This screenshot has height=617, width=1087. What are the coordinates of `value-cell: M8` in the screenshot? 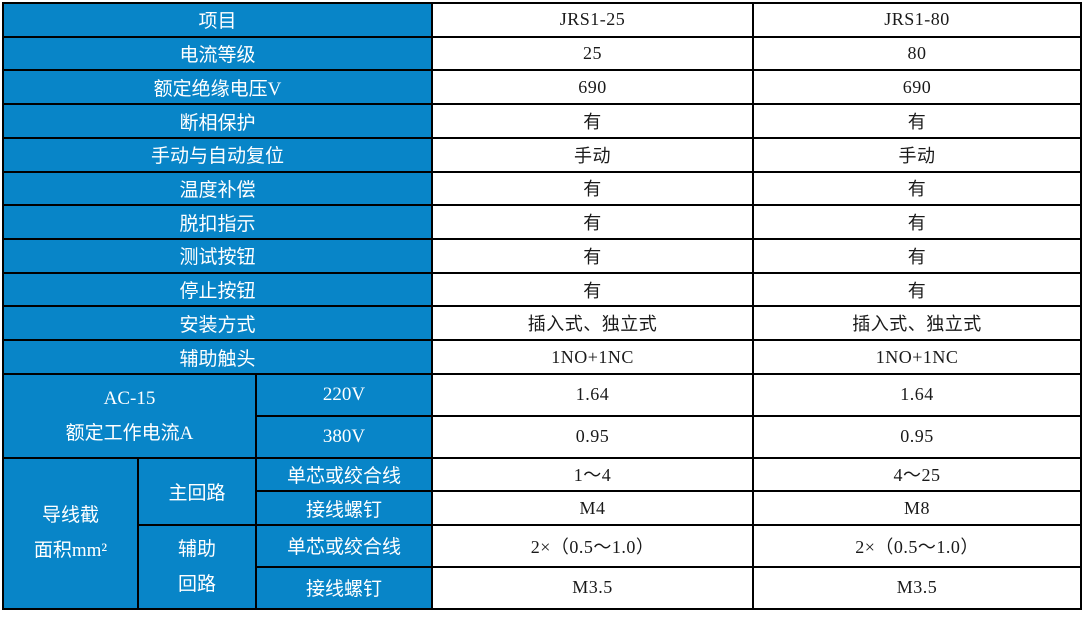 It's located at (917, 508).